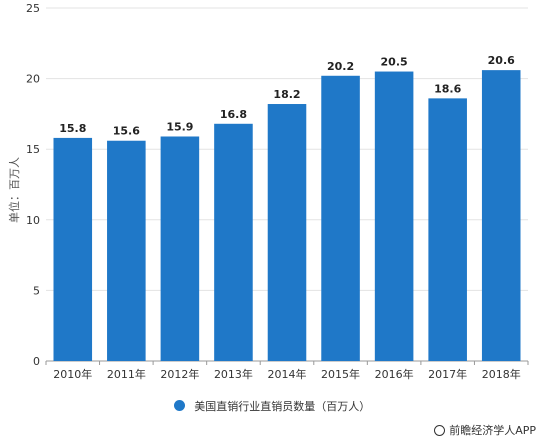 Image resolution: width=544 pixels, height=444 pixels. Describe the element at coordinates (179, 405) in the screenshot. I see `legend-dot-icon` at that location.